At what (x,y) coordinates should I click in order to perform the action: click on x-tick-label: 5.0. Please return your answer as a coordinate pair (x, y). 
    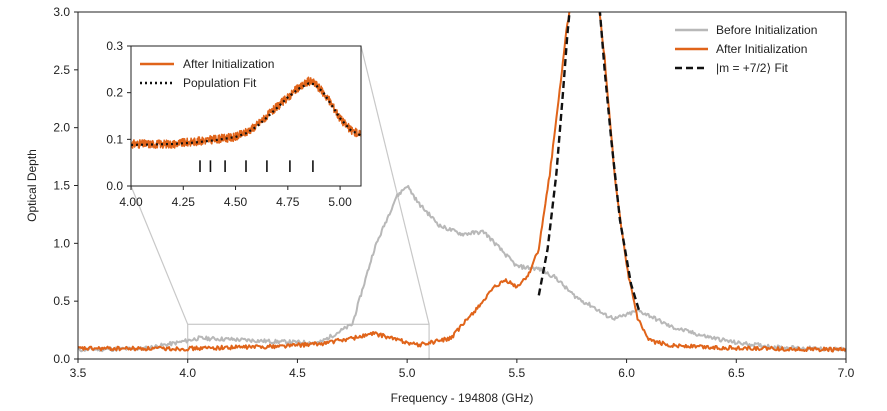
    Looking at the image, I should click on (407, 373).